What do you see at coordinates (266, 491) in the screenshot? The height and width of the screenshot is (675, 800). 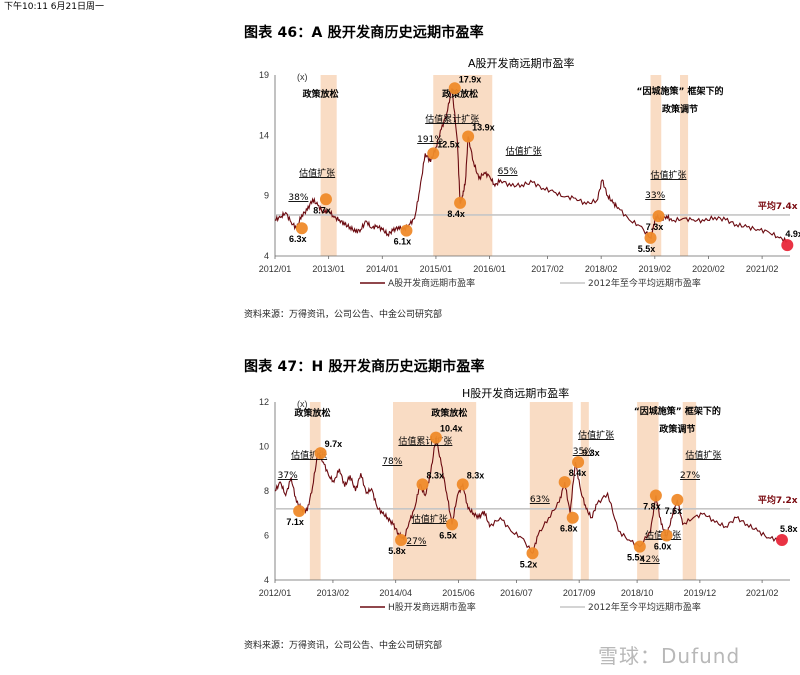 I see `y-tick-label: 8` at bounding box center [266, 491].